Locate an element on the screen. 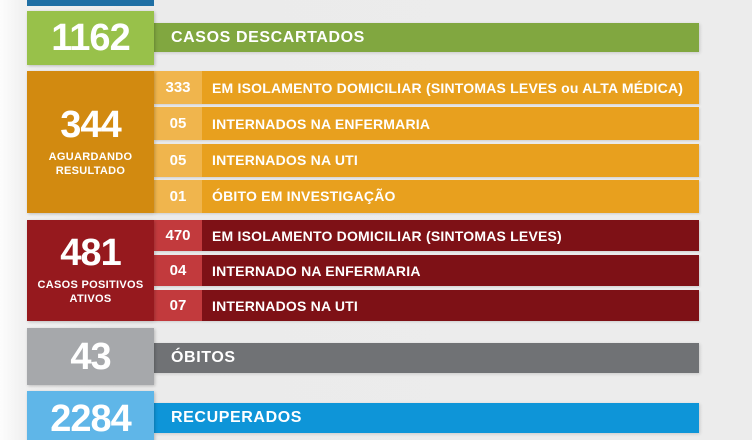 The image size is (752, 440). row-label: ÓBITO EM INVESTIGAÇÃO is located at coordinates (450, 196).